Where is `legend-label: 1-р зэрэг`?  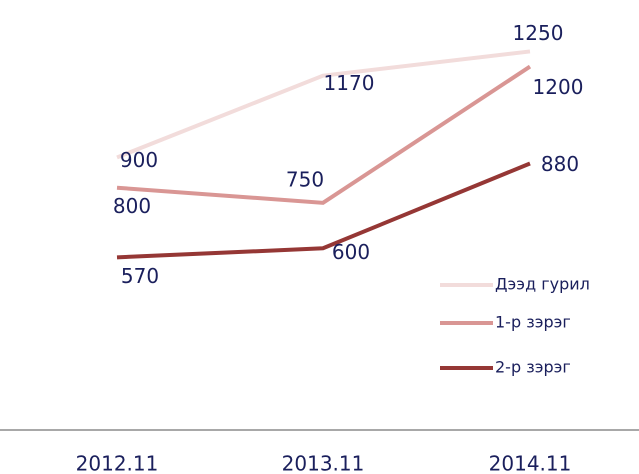
legend-label: 1-р зэрэг is located at coordinates (533, 322).